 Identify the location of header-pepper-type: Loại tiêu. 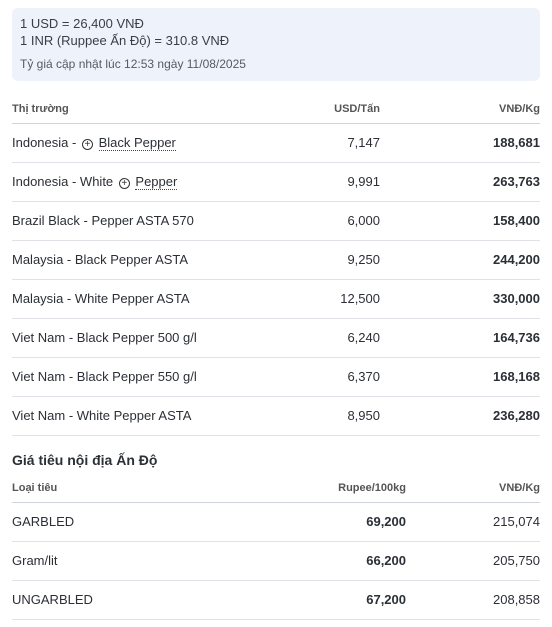
(162, 488).